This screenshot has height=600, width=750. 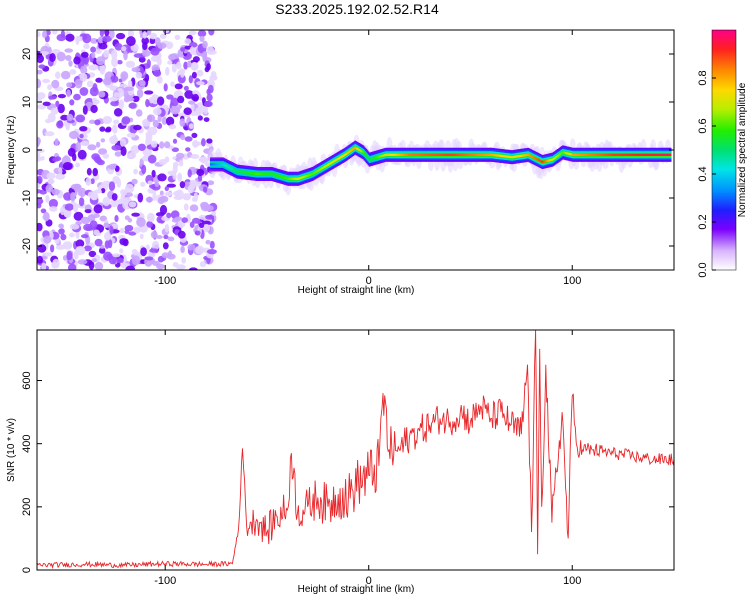 I want to click on x-tick-label: 100, so click(x=572, y=281).